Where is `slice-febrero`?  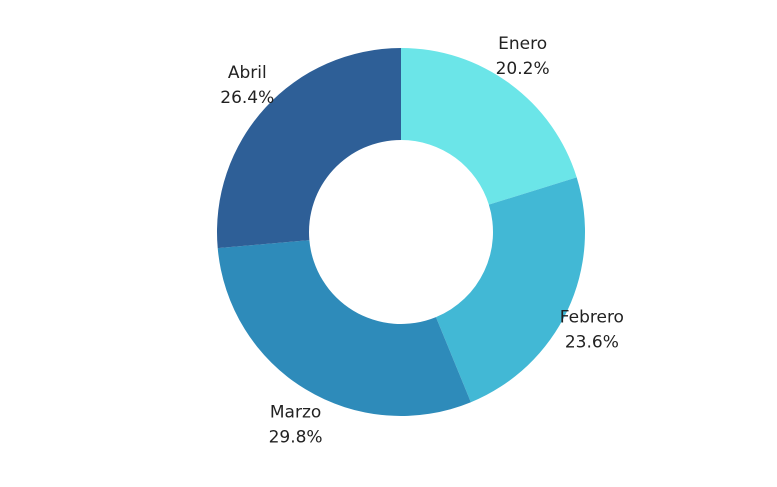 slice-febrero is located at coordinates (510, 290).